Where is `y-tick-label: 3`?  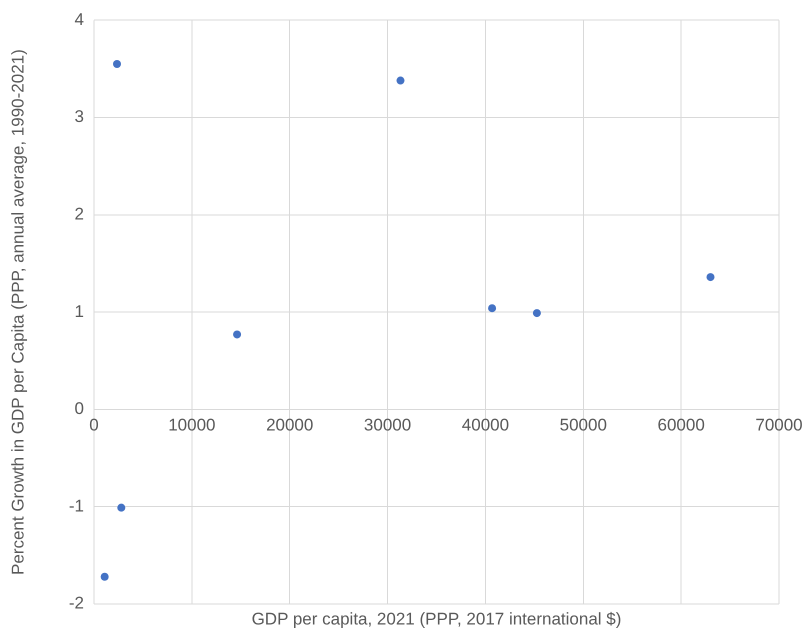 y-tick-label: 3 is located at coordinates (79, 116).